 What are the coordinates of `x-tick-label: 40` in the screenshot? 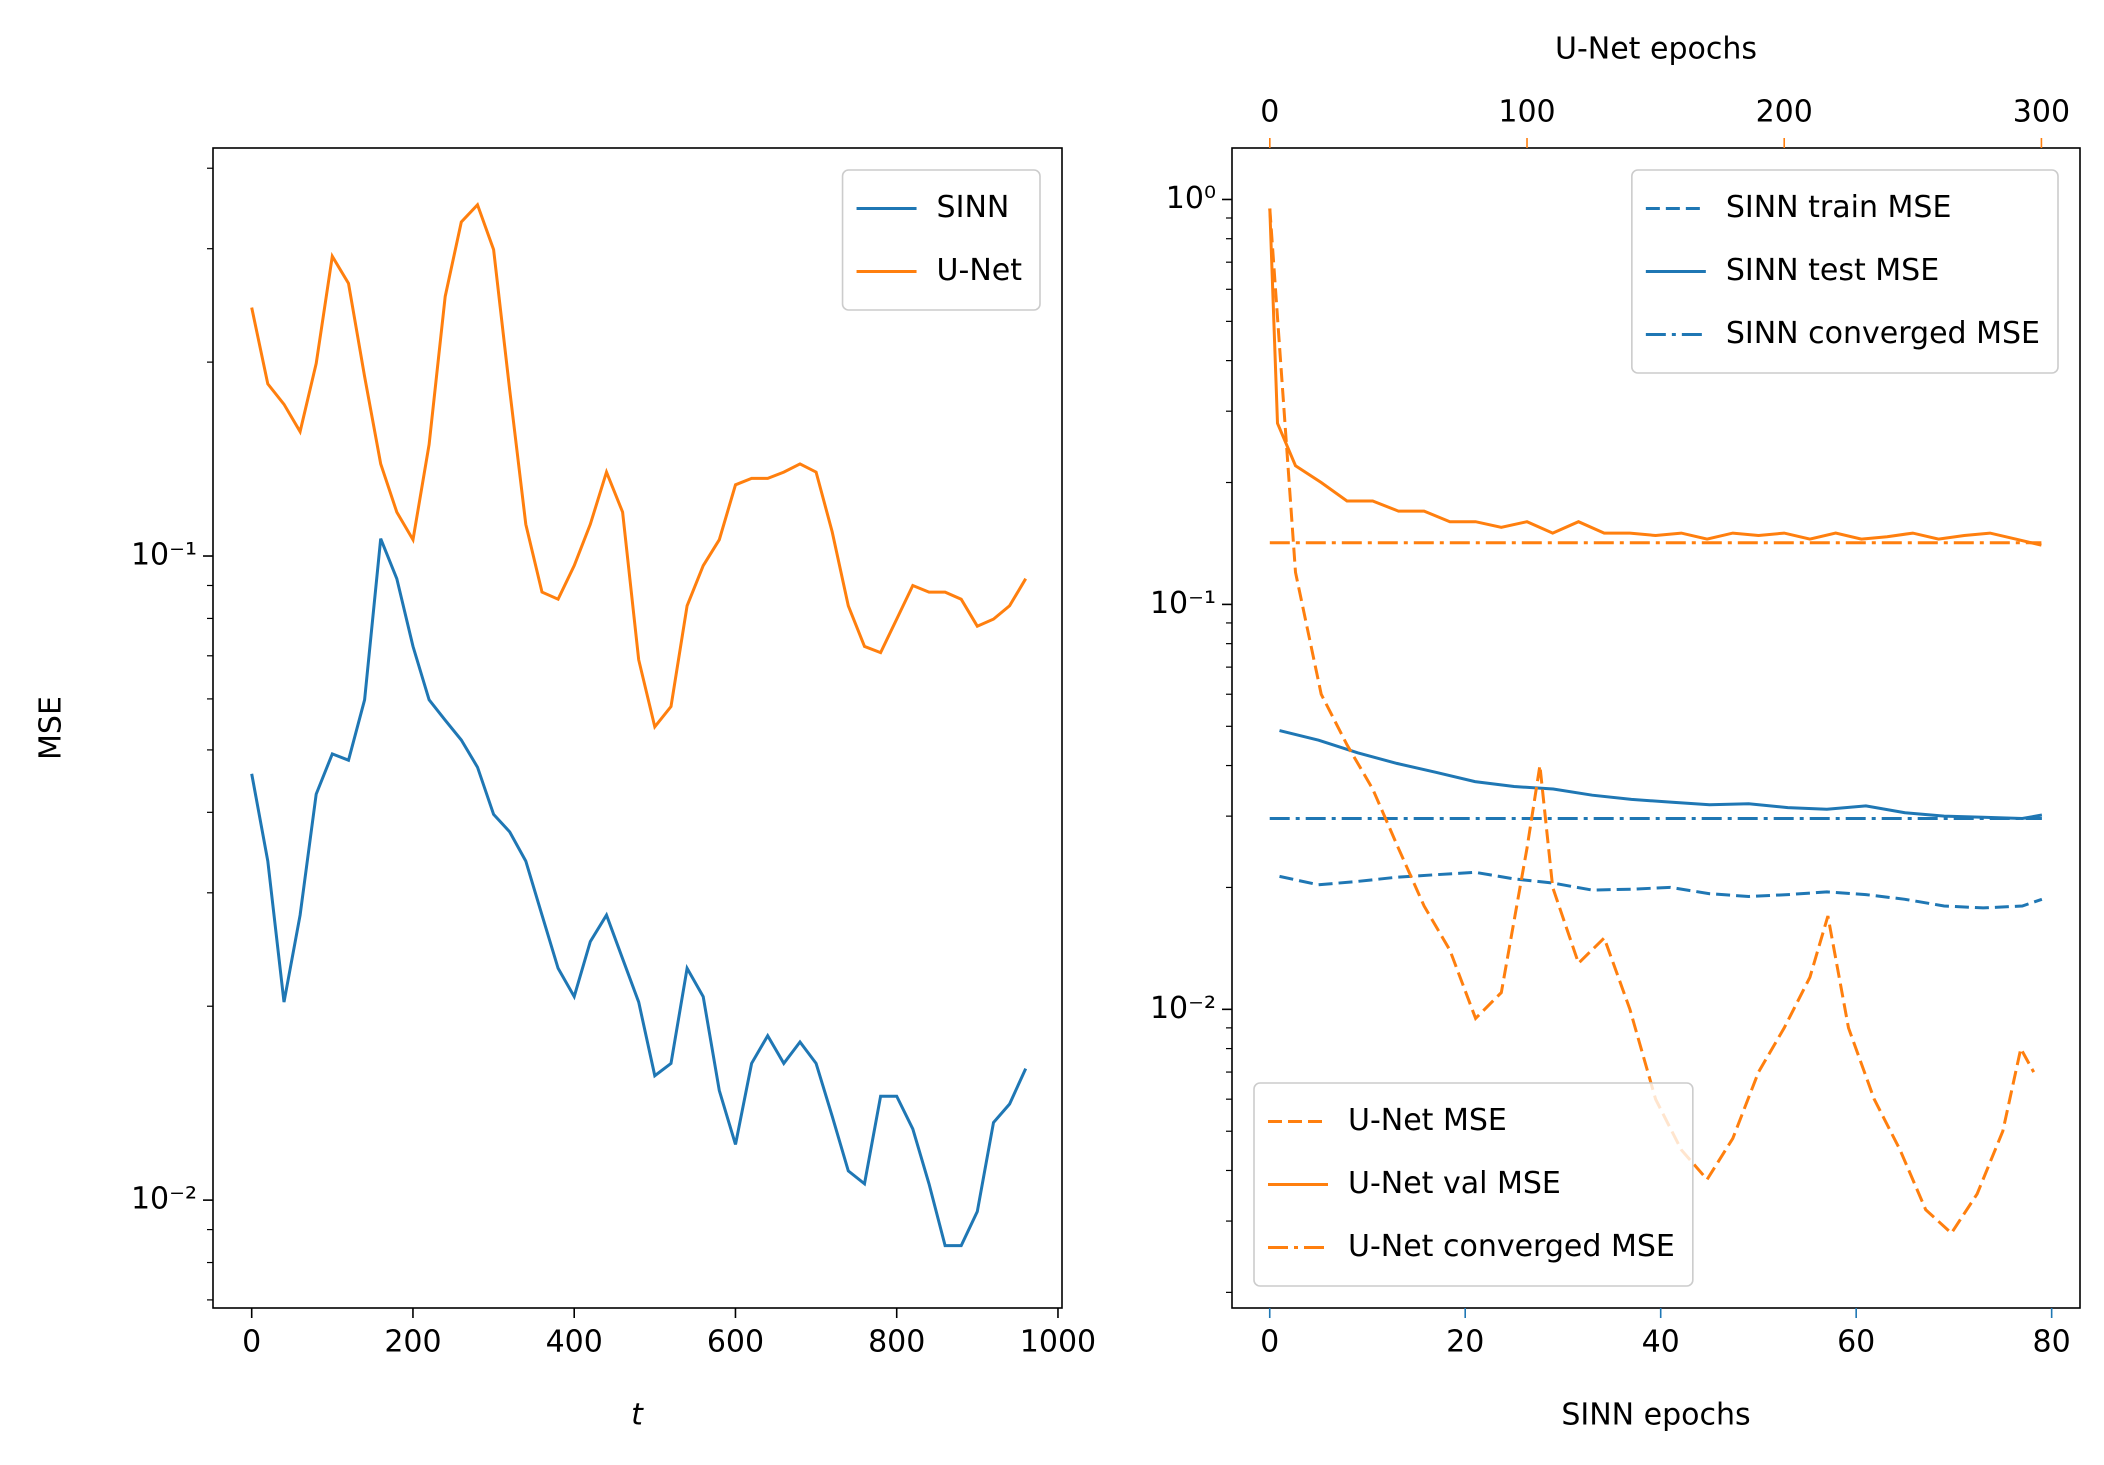 It's located at (1661, 1342).